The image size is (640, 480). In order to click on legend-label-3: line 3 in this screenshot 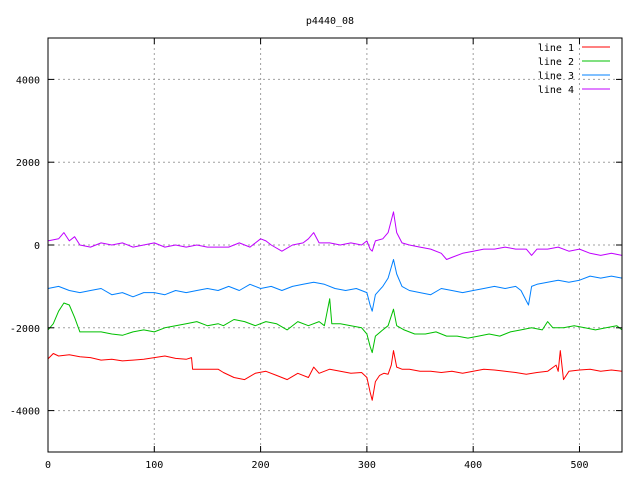, I will do `click(556, 76)`.